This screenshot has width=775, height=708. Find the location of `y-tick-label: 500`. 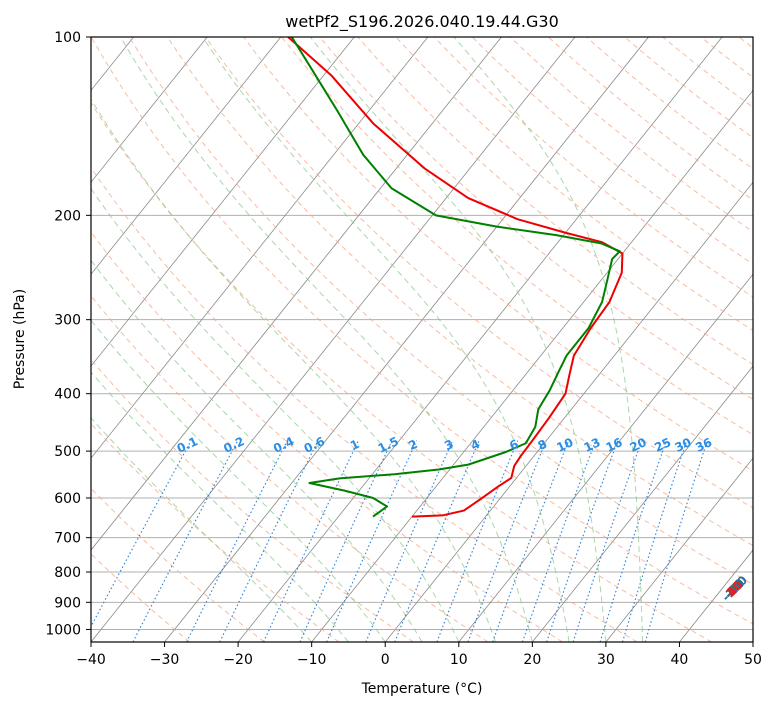

y-tick-label: 500 is located at coordinates (67, 452).